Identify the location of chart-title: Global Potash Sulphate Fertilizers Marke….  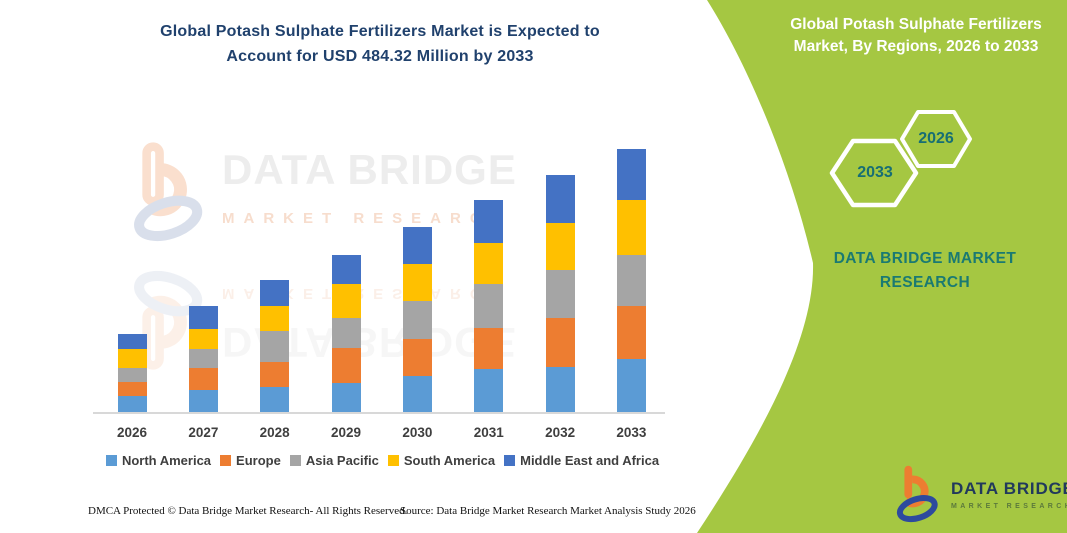
(380, 45).